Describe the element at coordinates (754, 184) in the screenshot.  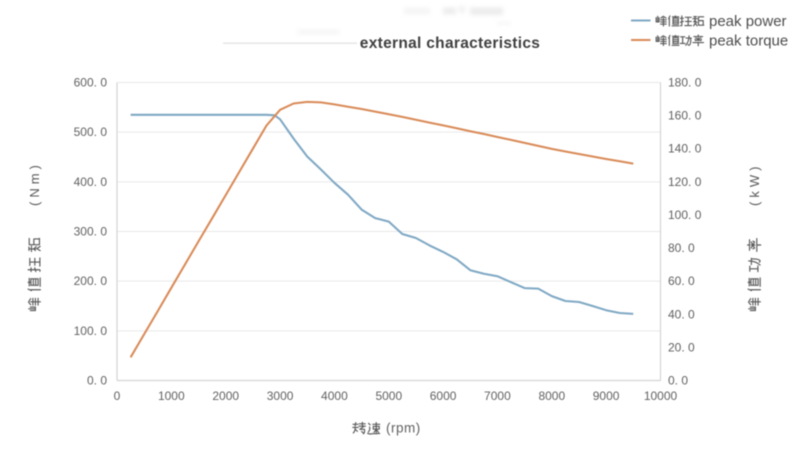
I see `svg-text: (kW)` at that location.